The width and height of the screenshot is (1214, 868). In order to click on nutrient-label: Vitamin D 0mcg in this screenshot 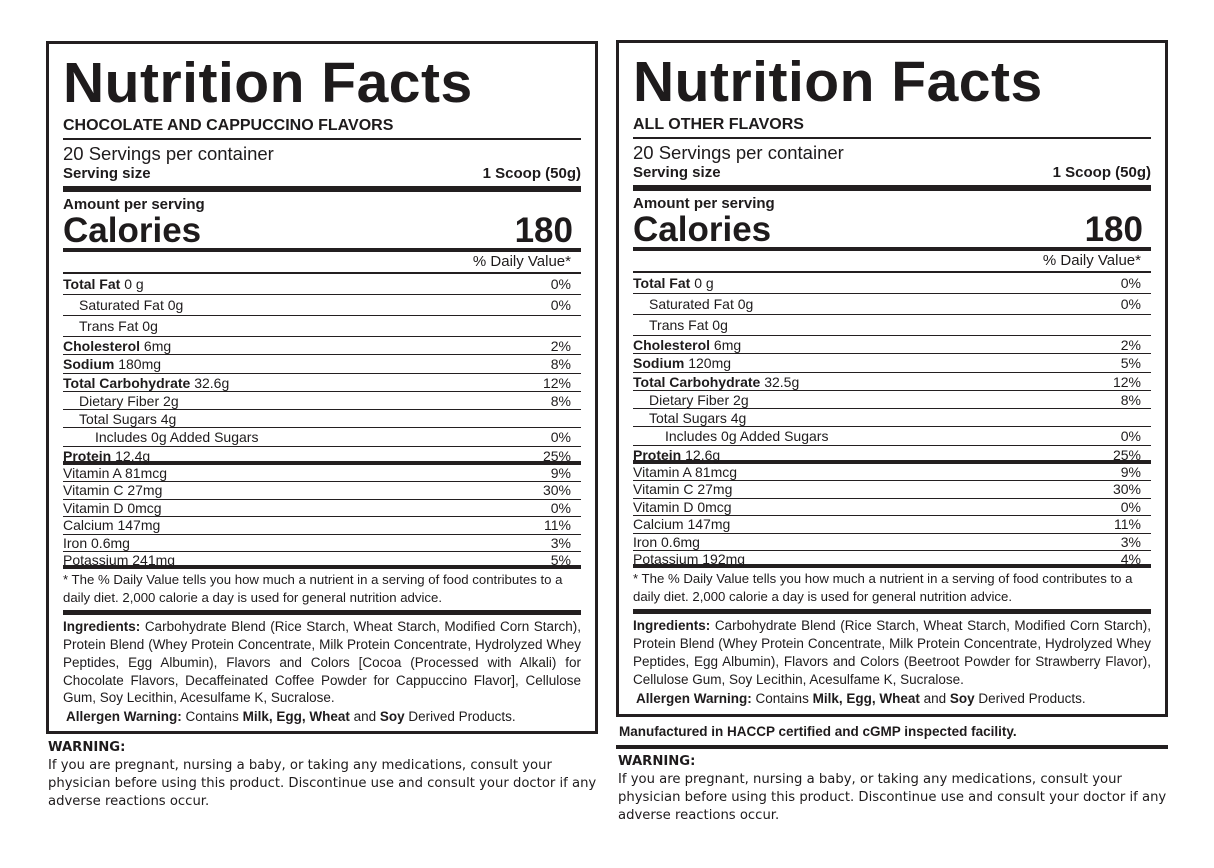, I will do `click(682, 507)`.